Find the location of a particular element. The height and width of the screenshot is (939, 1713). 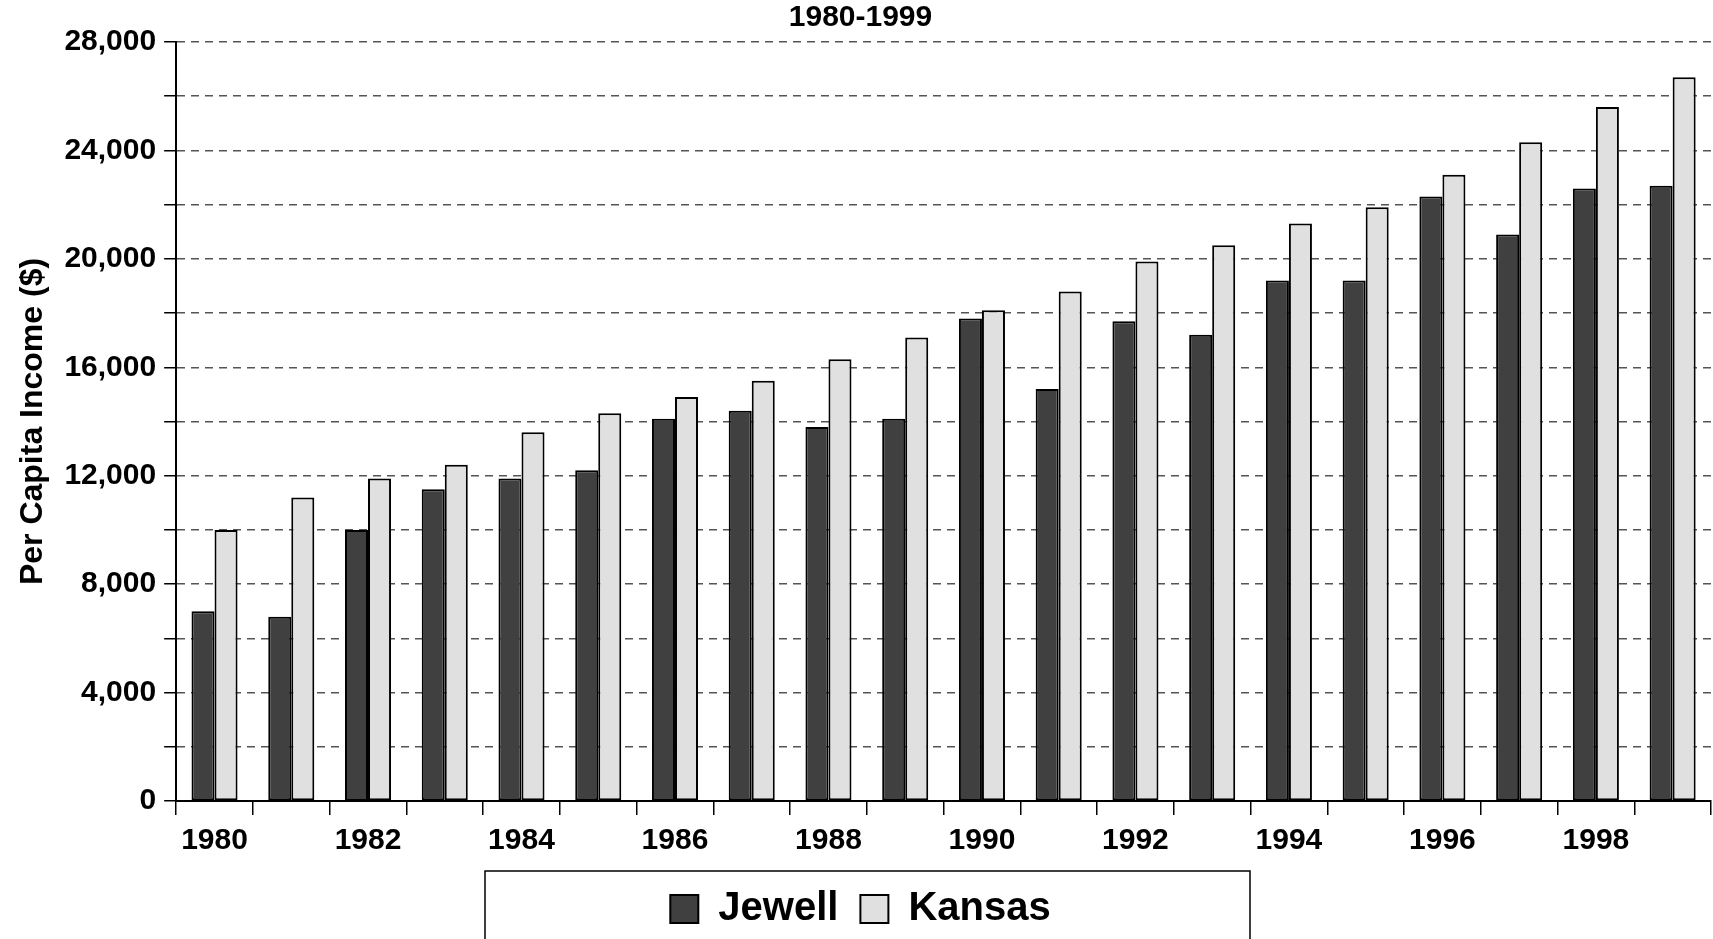

y-tick-label: 0 is located at coordinates (148, 799).